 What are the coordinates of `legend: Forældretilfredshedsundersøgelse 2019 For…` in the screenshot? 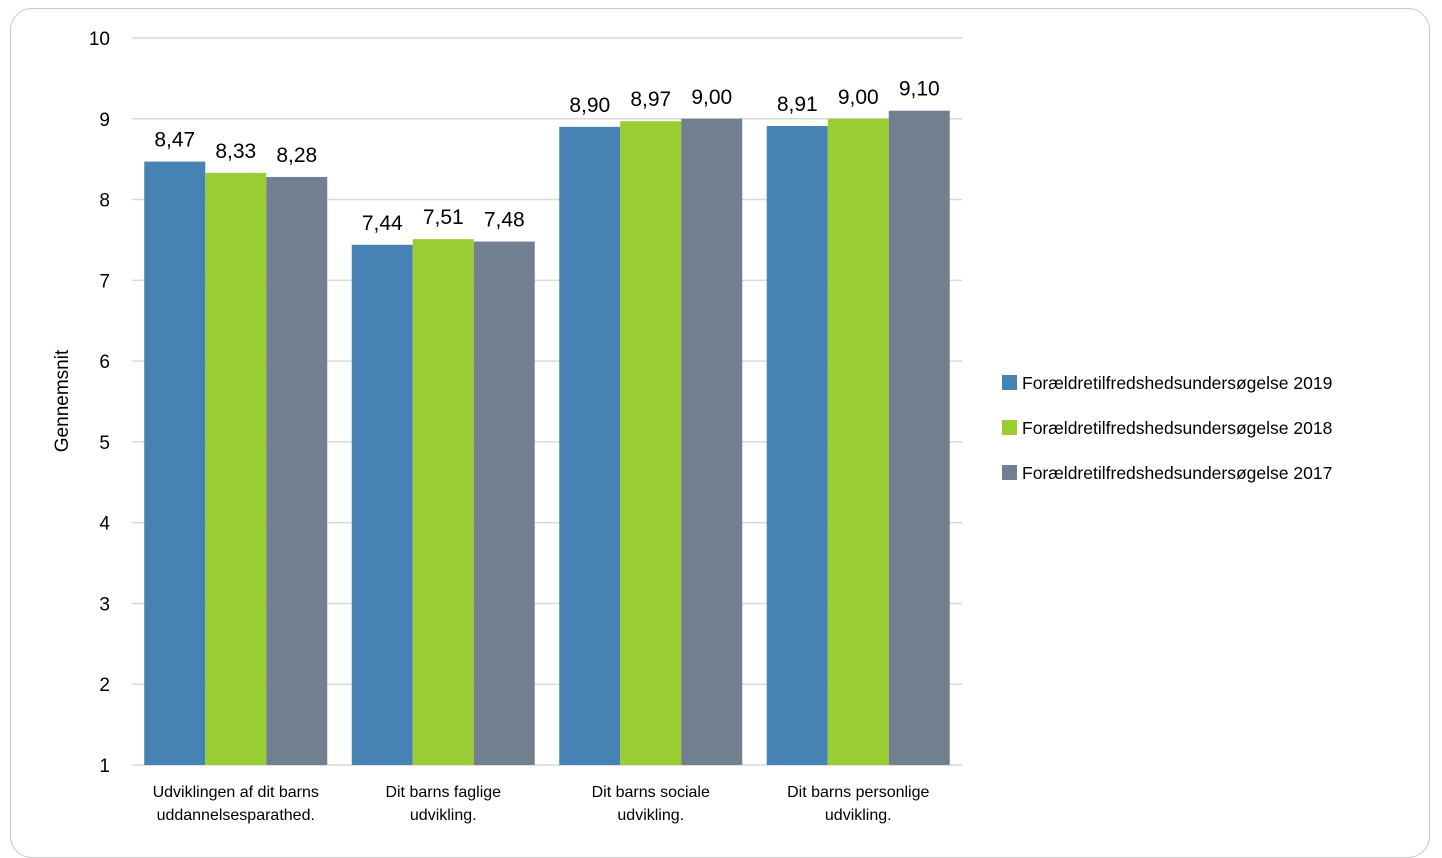 It's located at (1167, 428).